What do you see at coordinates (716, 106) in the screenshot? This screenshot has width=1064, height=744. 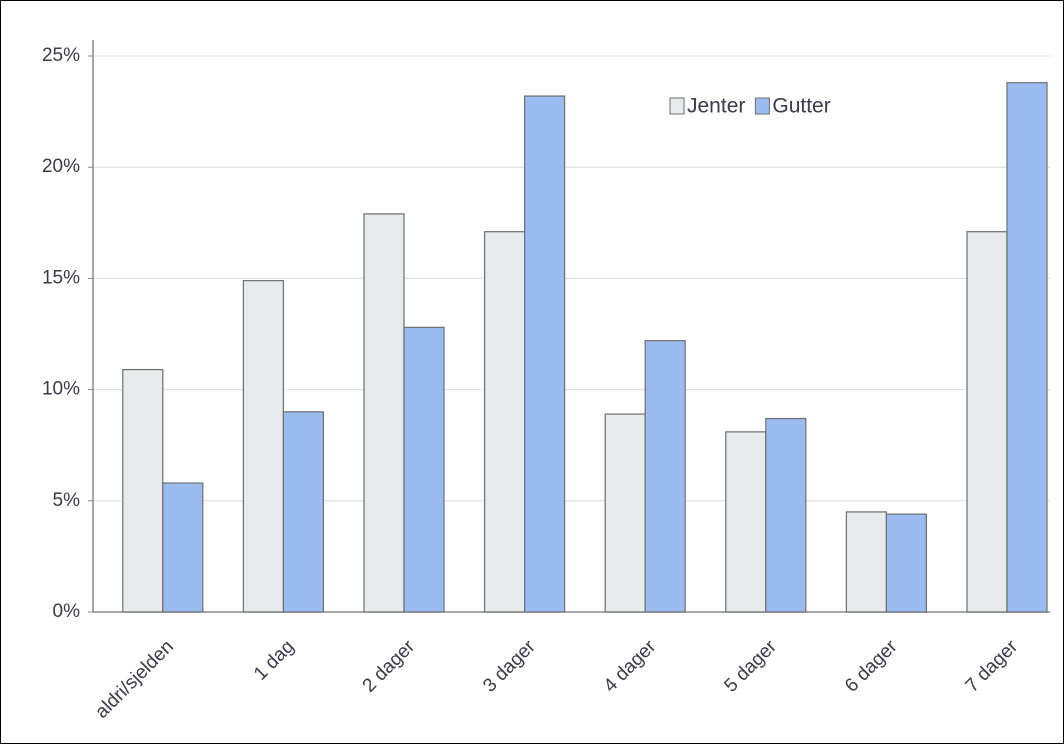 I see `legend-label: Jenter` at bounding box center [716, 106].